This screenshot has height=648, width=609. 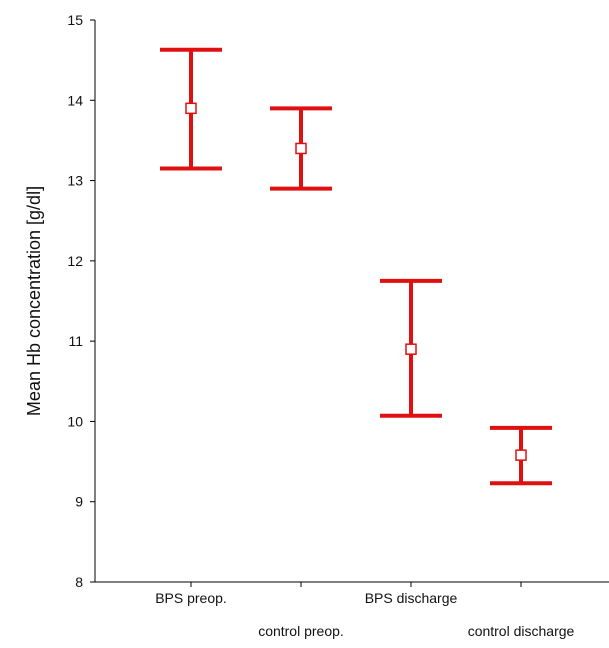 I want to click on x-tick-label: control discharge, so click(x=521, y=631).